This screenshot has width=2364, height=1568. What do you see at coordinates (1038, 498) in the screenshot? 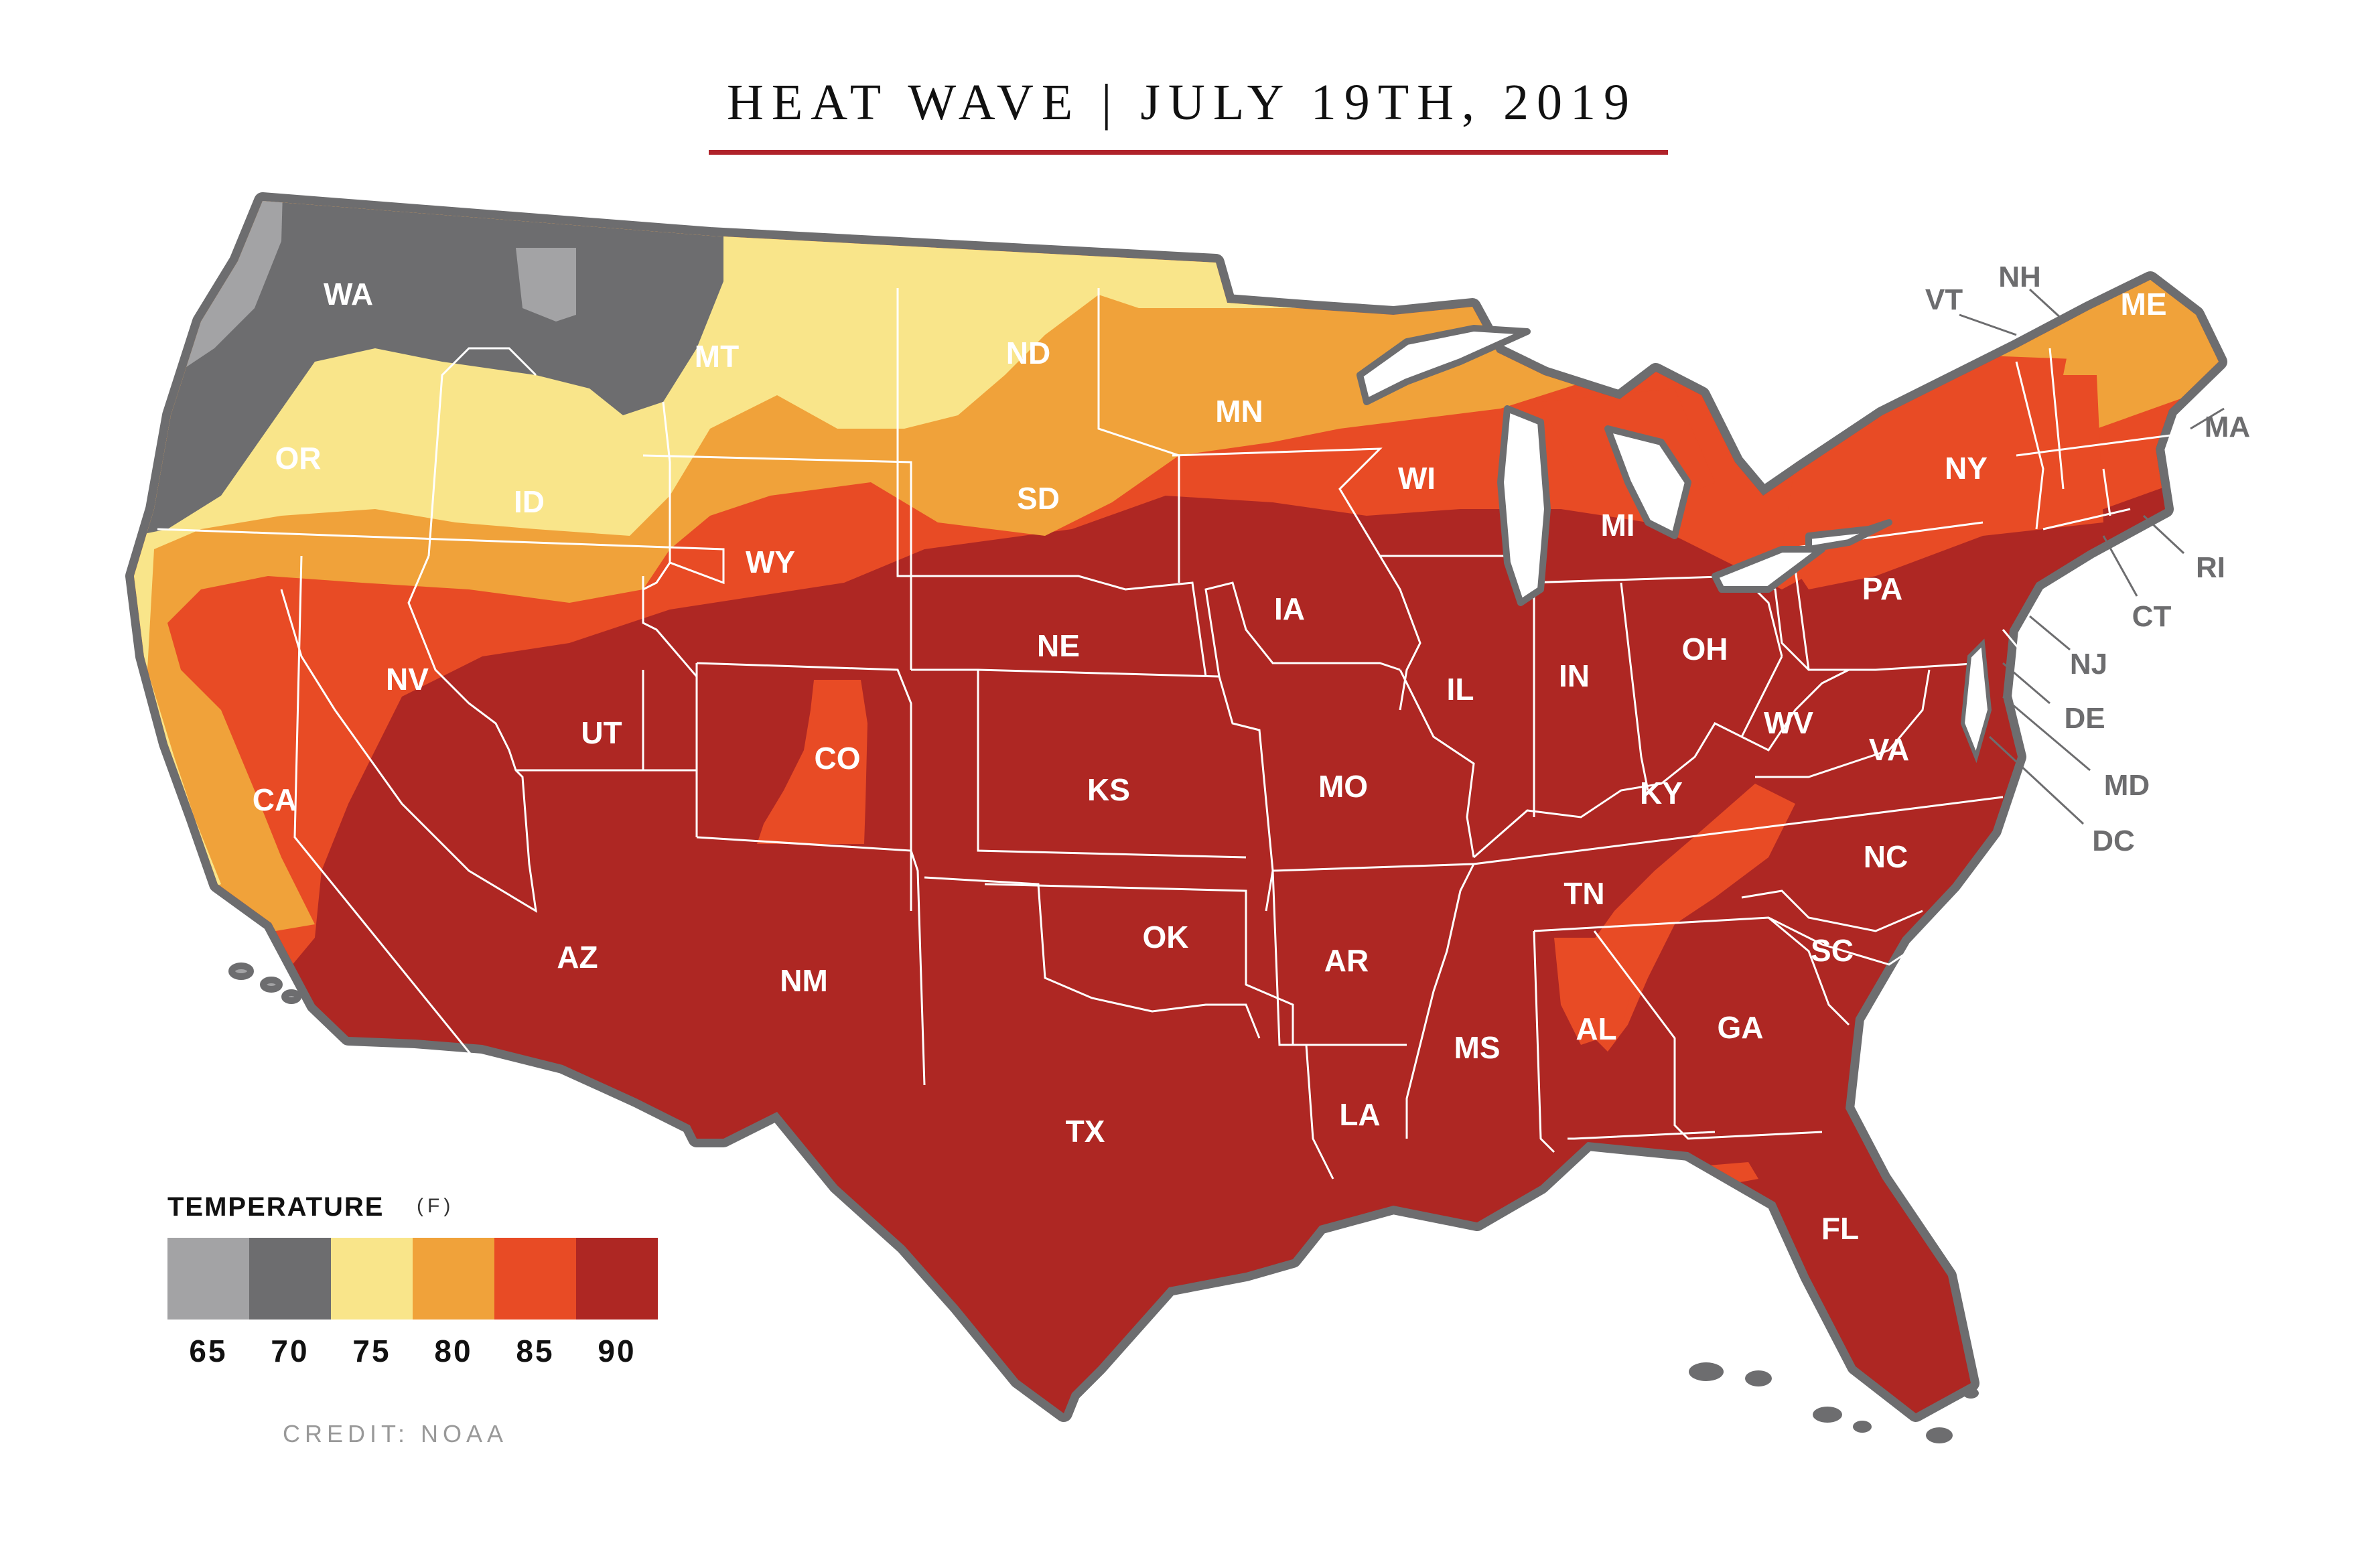
I see `state-label-sd: SD` at bounding box center [1038, 498].